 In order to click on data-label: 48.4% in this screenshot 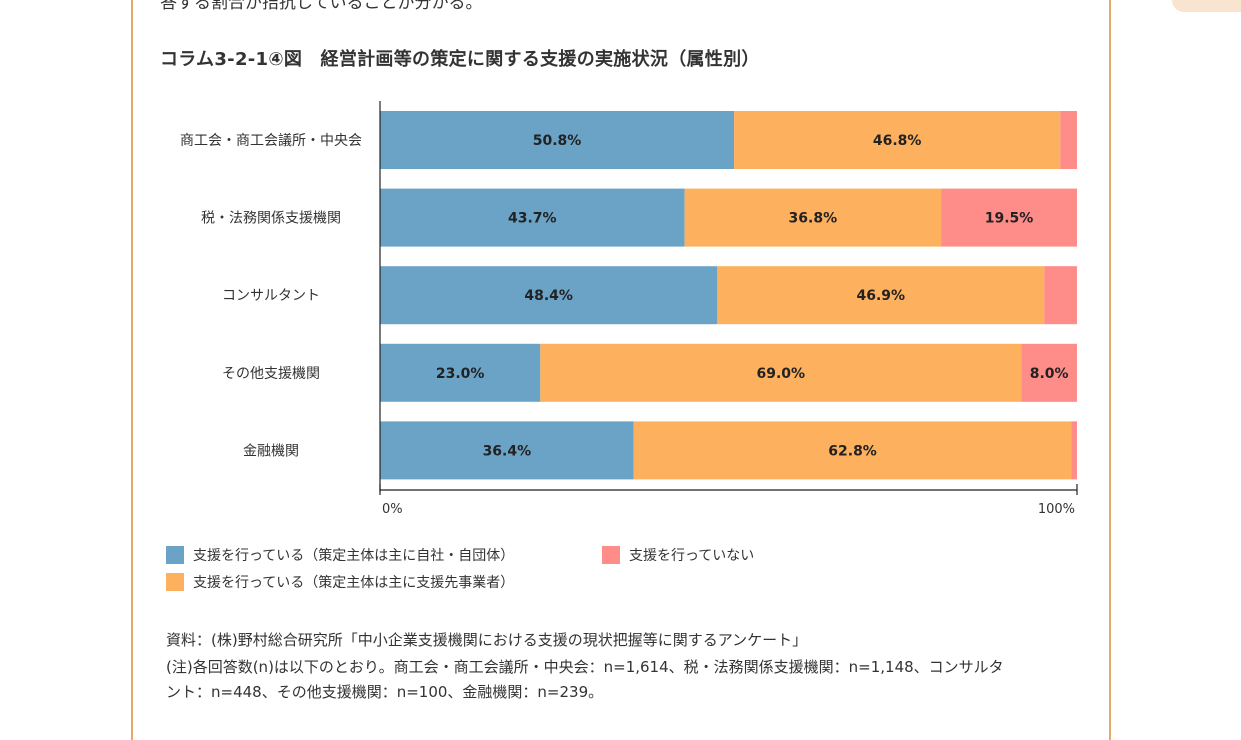, I will do `click(548, 296)`.